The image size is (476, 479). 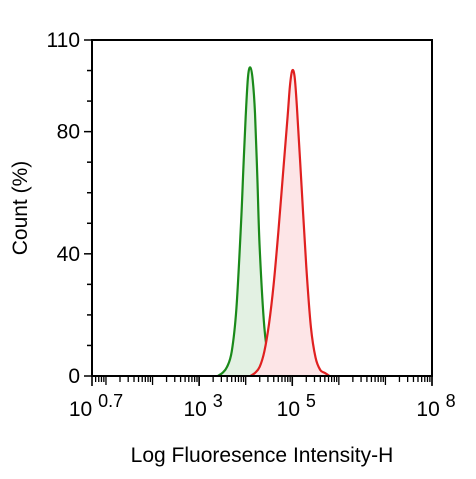 I want to click on series-2-area, so click(x=290, y=222).